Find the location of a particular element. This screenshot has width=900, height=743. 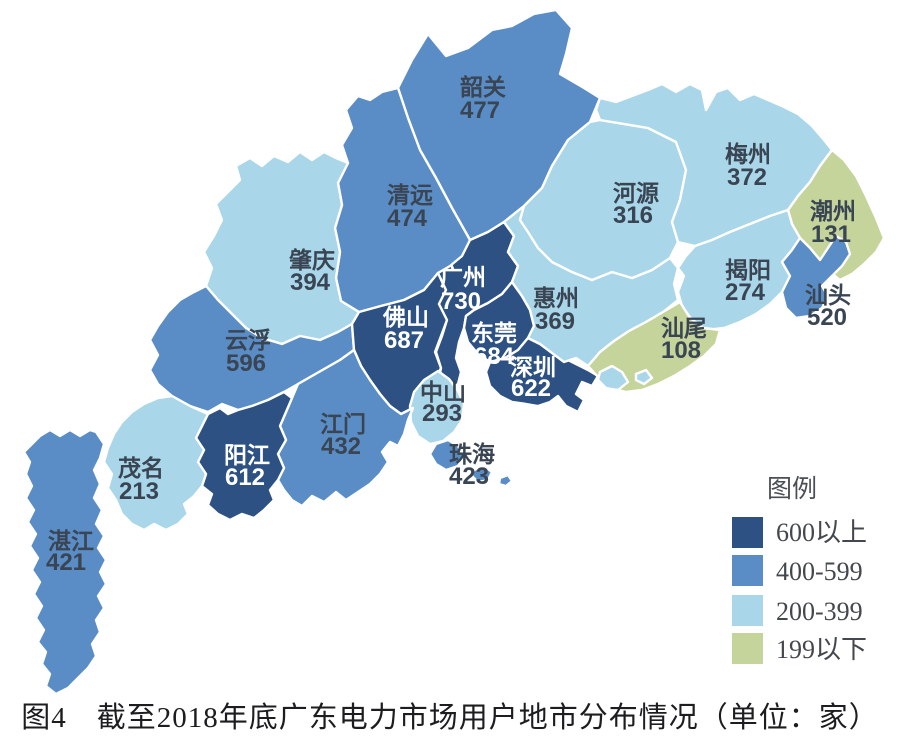

region-shenzhen is located at coordinates (542, 375).